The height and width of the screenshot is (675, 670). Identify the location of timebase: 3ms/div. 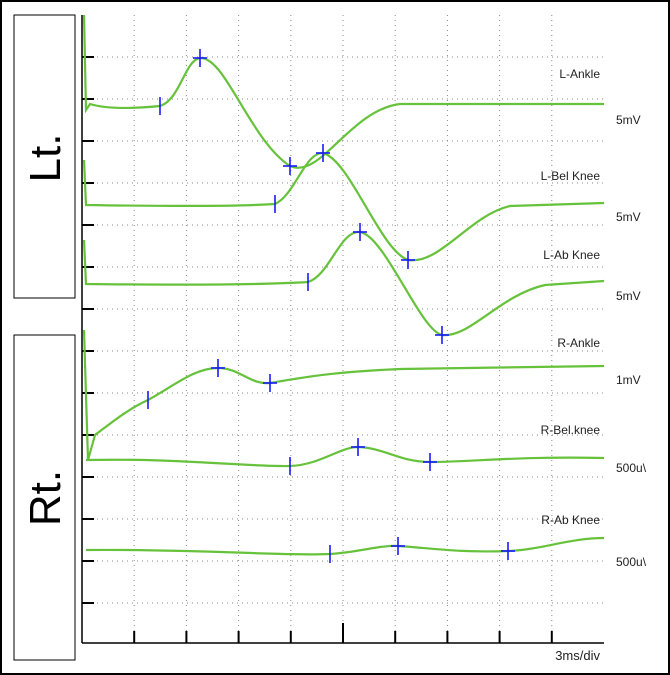
(577, 655).